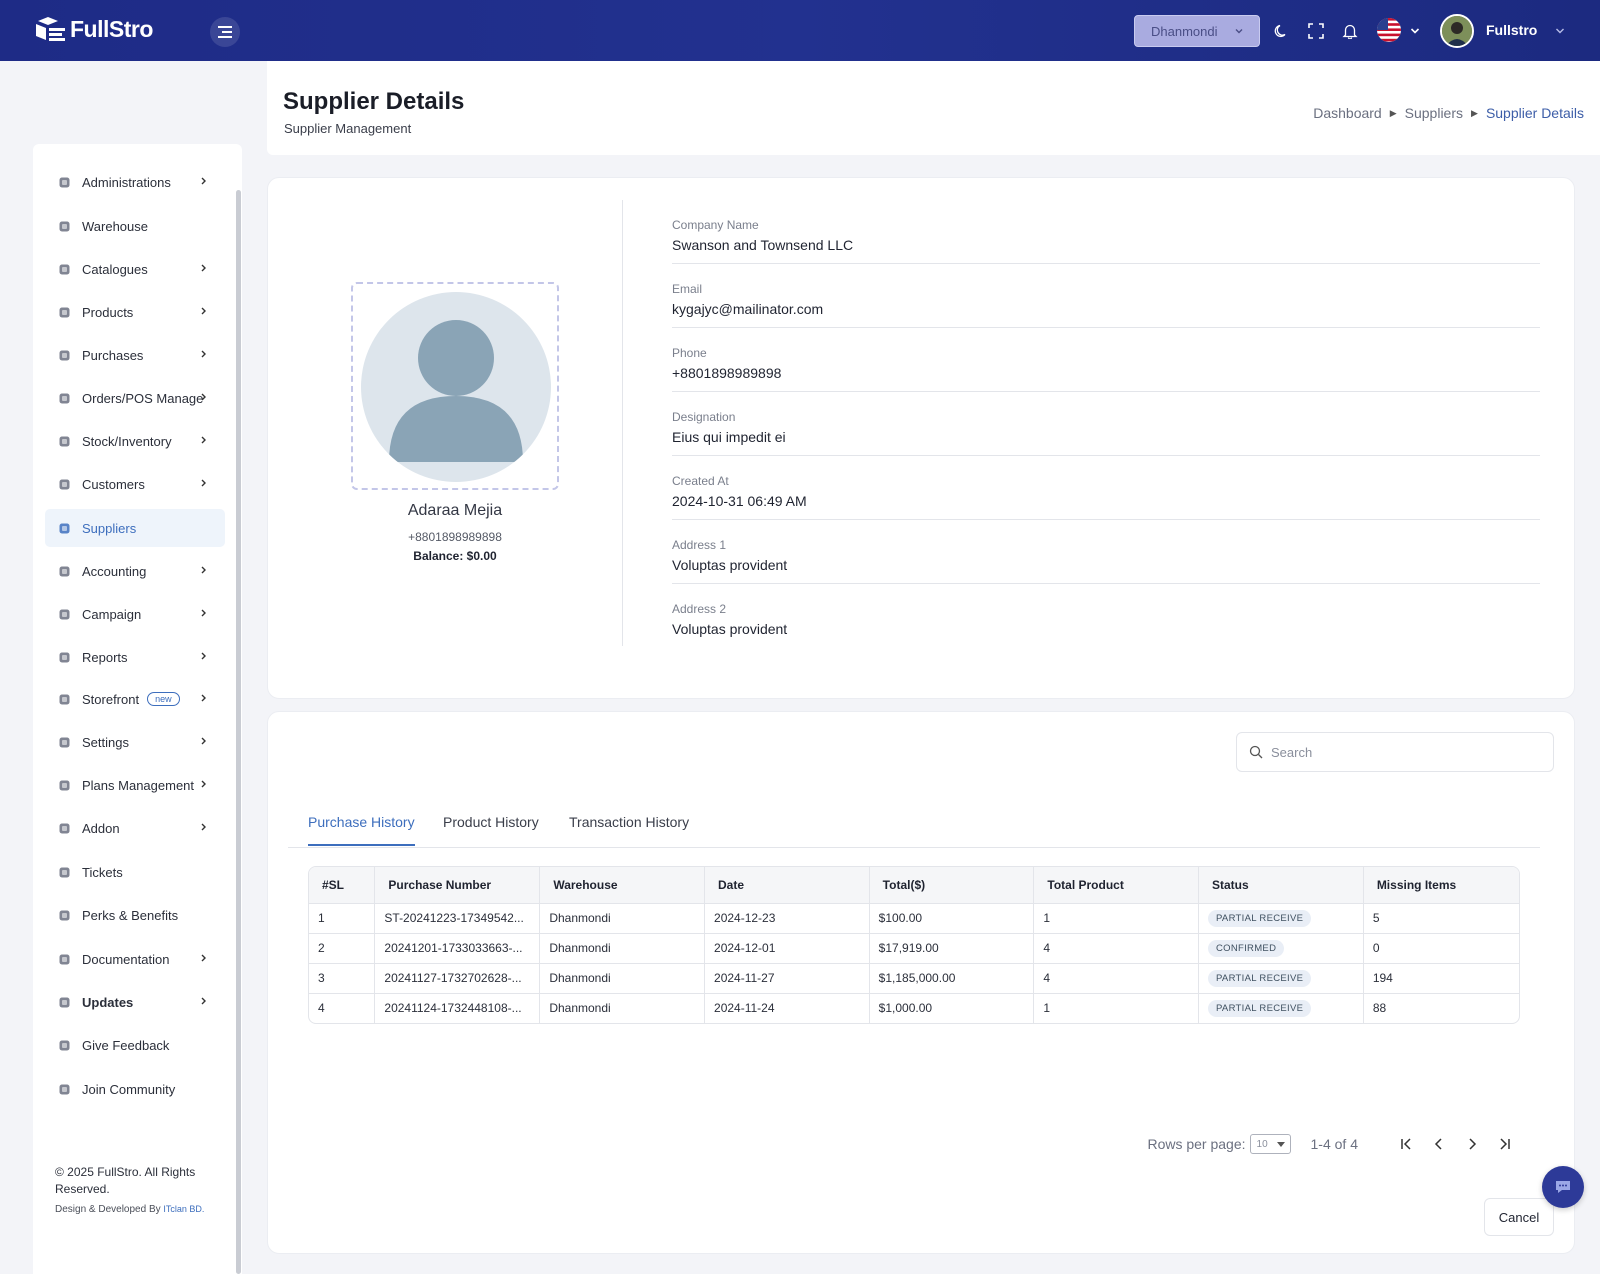  What do you see at coordinates (1246, 948) in the screenshot?
I see `status-badge: CONFIRMED` at bounding box center [1246, 948].